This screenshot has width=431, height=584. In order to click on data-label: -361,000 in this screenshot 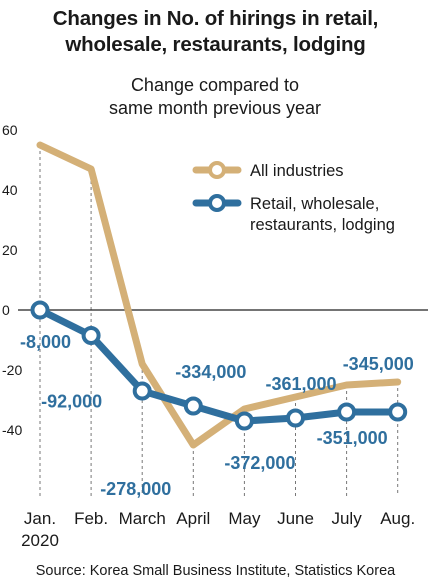, I will do `click(301, 384)`.